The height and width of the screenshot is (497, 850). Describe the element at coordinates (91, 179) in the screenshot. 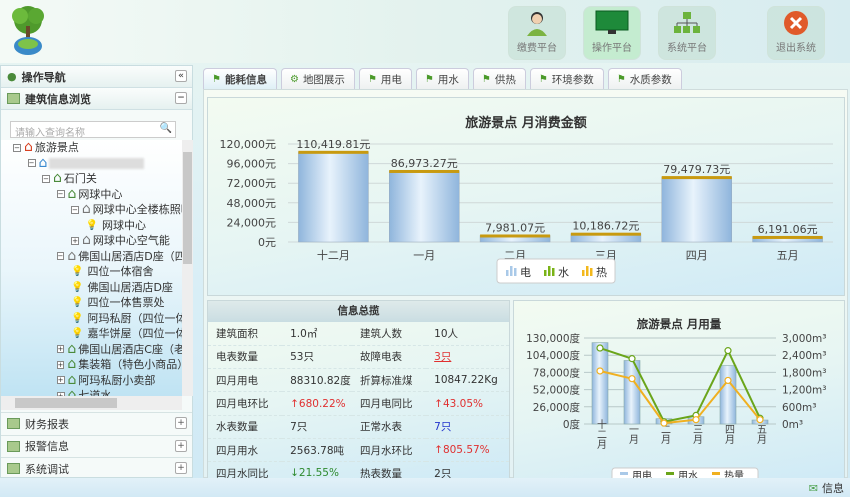

I see `tree-node: − ⌂ 石门关` at that location.